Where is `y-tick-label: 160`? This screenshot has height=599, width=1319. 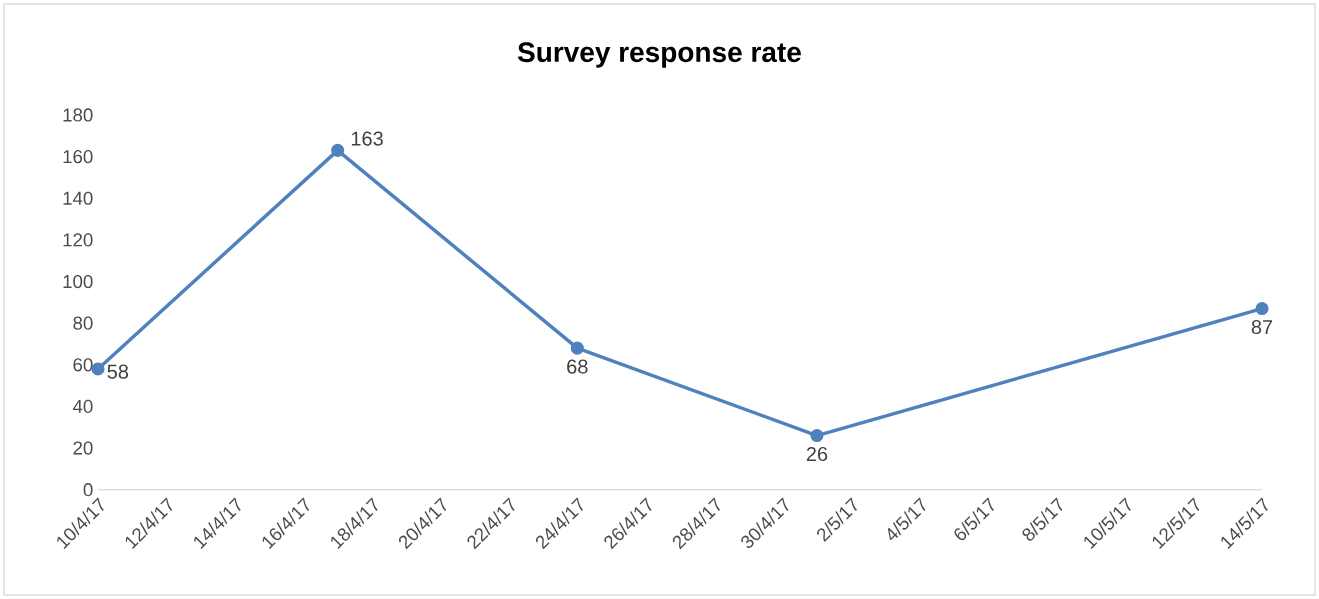
y-tick-label: 160 is located at coordinates (78, 157).